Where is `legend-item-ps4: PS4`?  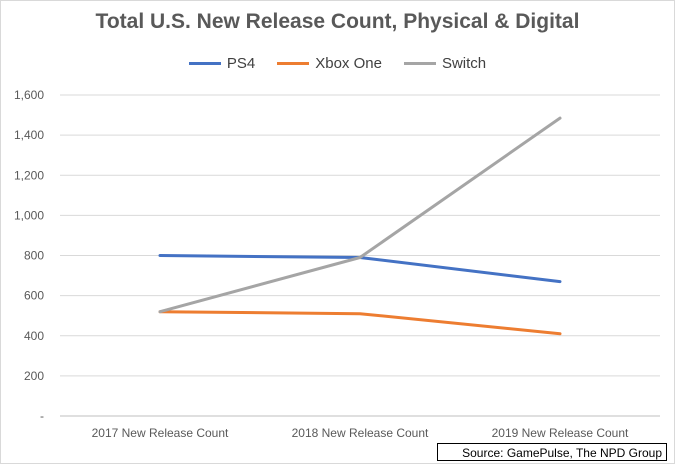 legend-item-ps4: PS4 is located at coordinates (222, 63).